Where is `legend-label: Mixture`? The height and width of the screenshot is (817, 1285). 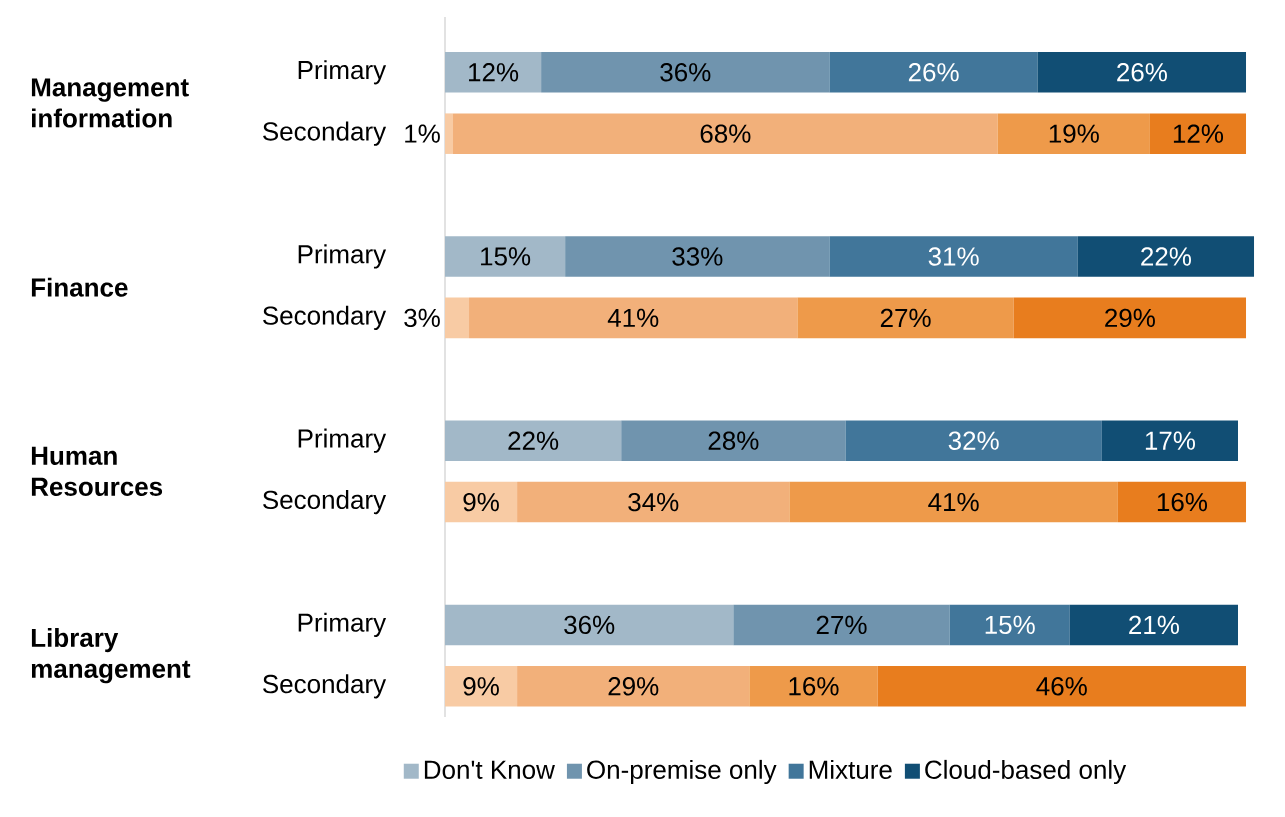 legend-label: Mixture is located at coordinates (850, 769).